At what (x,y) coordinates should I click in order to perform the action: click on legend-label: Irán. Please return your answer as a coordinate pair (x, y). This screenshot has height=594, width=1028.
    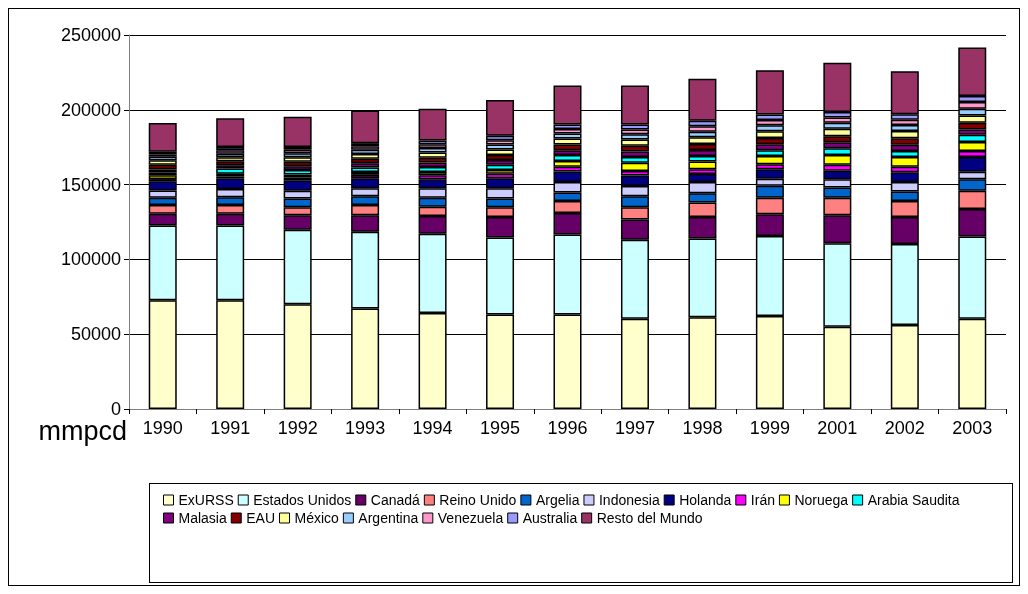
    Looking at the image, I should click on (762, 500).